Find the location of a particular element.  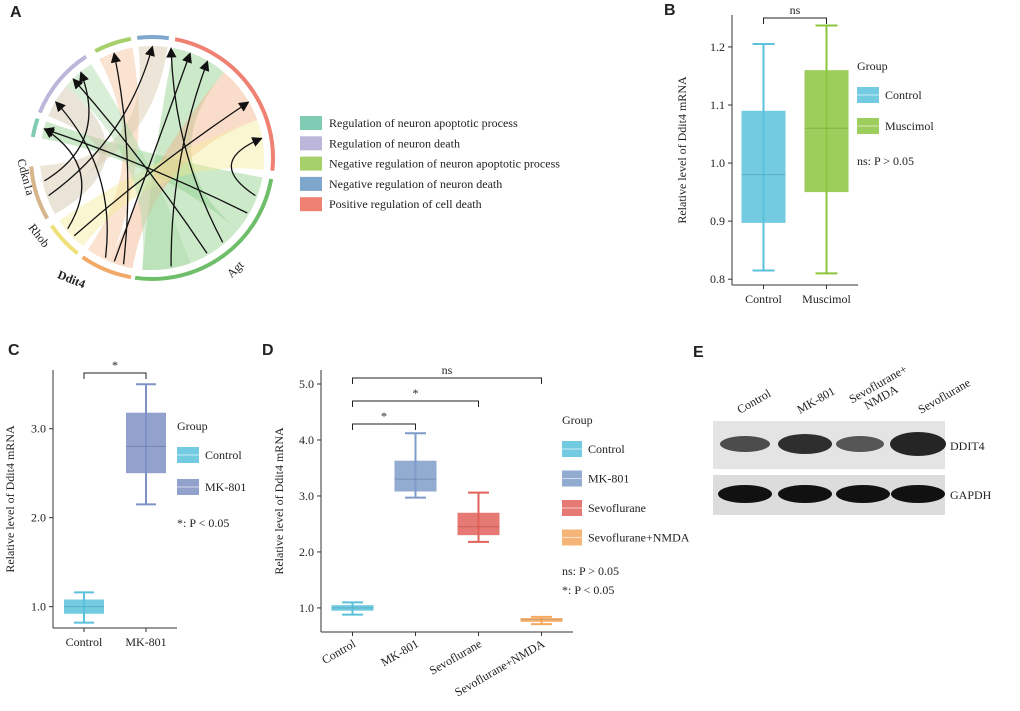

legend-label: Muscimol is located at coordinates (909, 126).